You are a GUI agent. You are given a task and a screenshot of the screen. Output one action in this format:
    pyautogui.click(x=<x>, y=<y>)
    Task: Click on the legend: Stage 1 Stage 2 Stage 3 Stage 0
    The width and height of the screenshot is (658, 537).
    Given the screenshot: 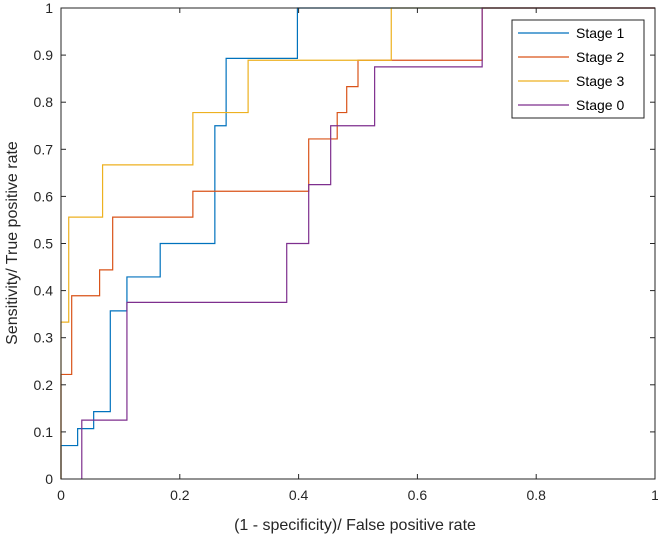 What is the action you would take?
    pyautogui.click(x=578, y=69)
    